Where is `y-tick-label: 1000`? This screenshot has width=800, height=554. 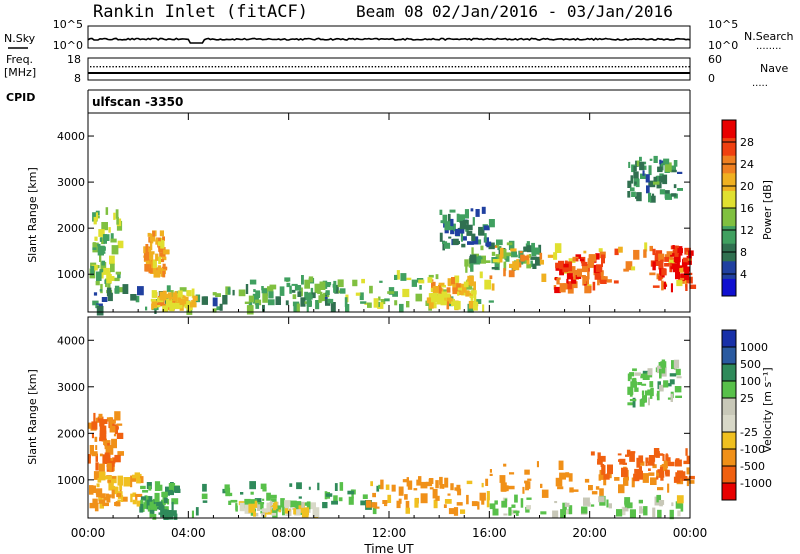
y-tick-label: 1000 is located at coordinates (71, 480).